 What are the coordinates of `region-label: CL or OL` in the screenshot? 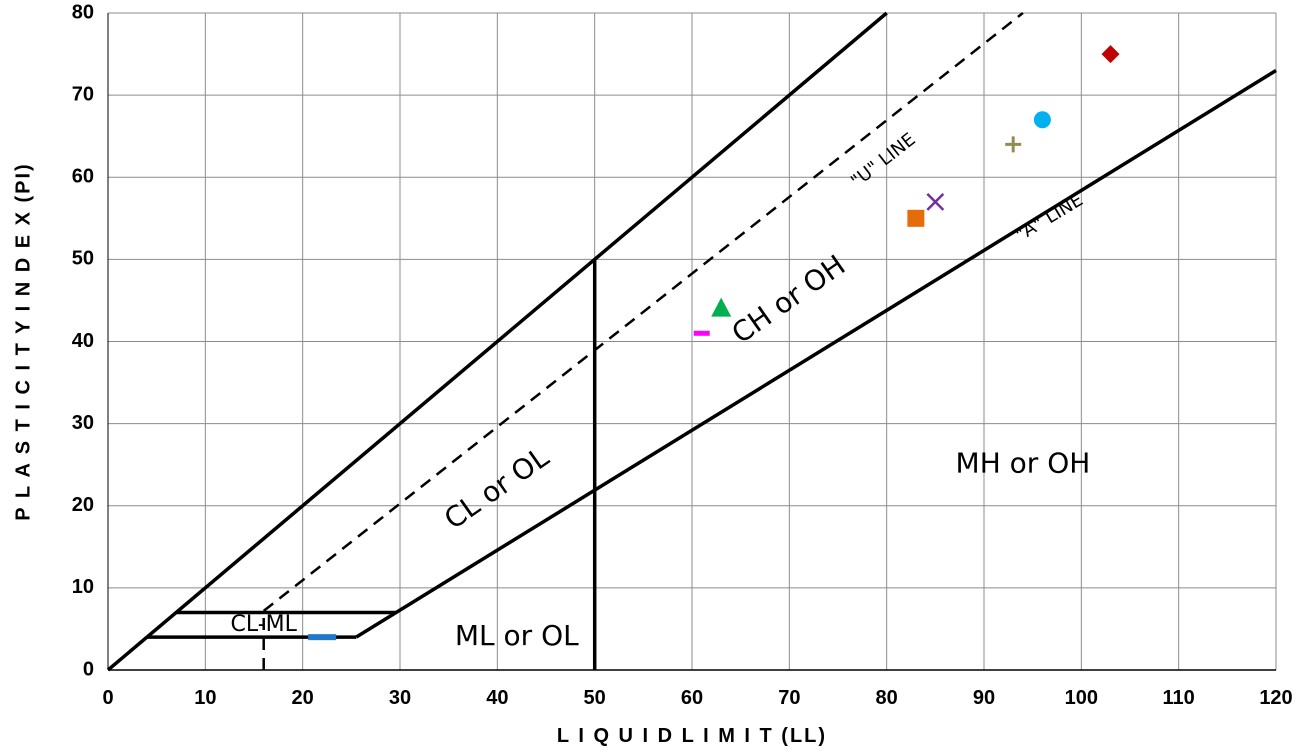 It's located at (496, 488).